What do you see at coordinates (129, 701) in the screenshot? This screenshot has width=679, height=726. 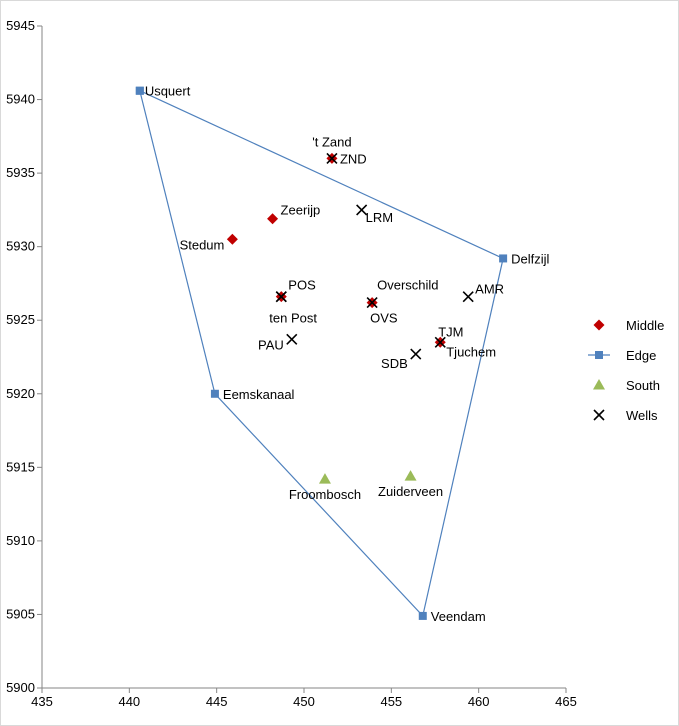 I see `x-tick-label: 440` at bounding box center [129, 701].